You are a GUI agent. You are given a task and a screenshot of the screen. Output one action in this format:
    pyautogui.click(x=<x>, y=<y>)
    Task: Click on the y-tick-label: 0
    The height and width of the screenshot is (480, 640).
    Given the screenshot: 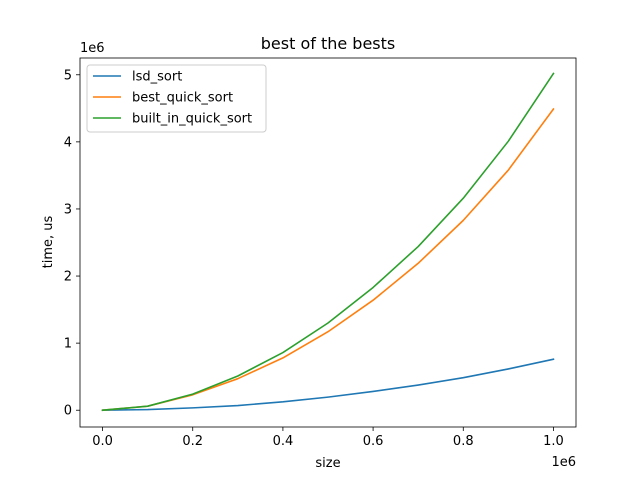 What is the action you would take?
    pyautogui.click(x=68, y=411)
    